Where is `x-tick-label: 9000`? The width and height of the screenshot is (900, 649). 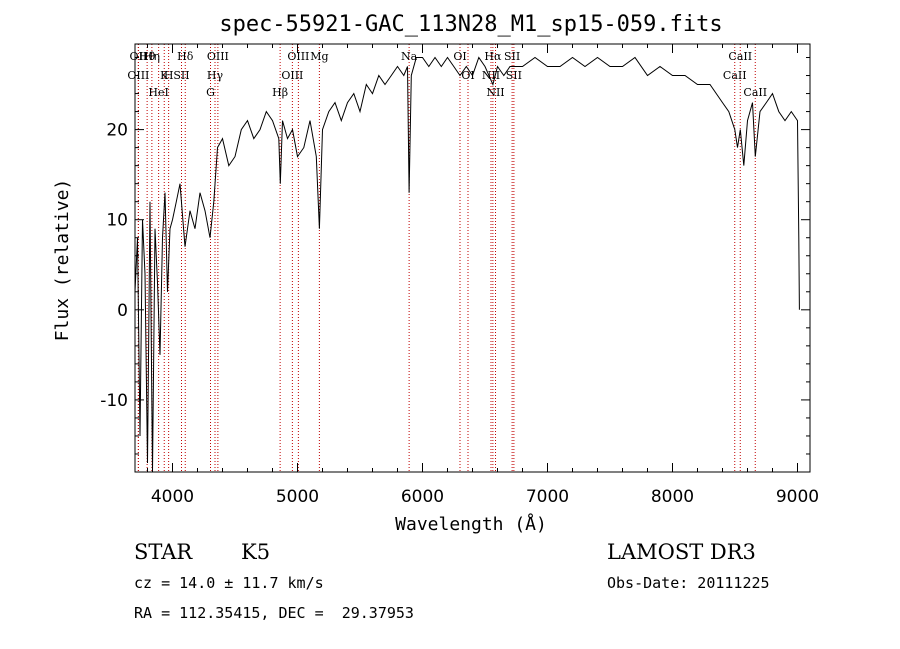 x-tick-label: 9000 is located at coordinates (797, 497).